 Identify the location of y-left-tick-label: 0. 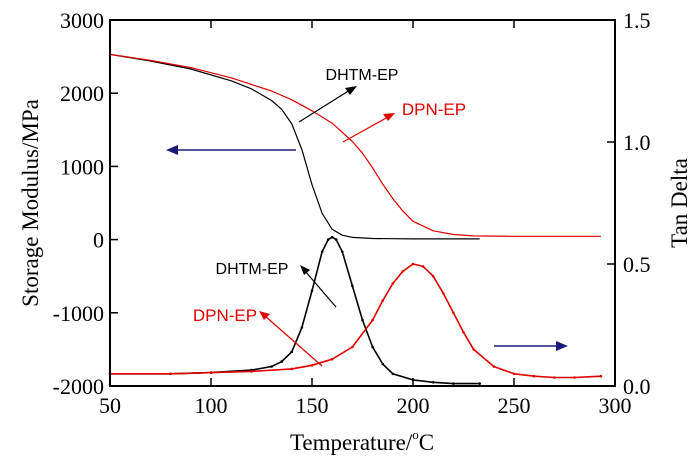
(98, 240).